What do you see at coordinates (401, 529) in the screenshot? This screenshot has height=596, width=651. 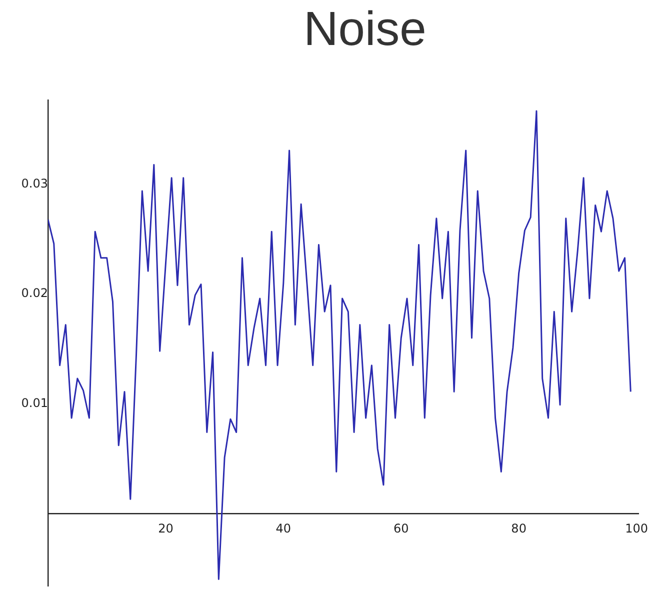 I see `x-tick-label: 60` at bounding box center [401, 529].